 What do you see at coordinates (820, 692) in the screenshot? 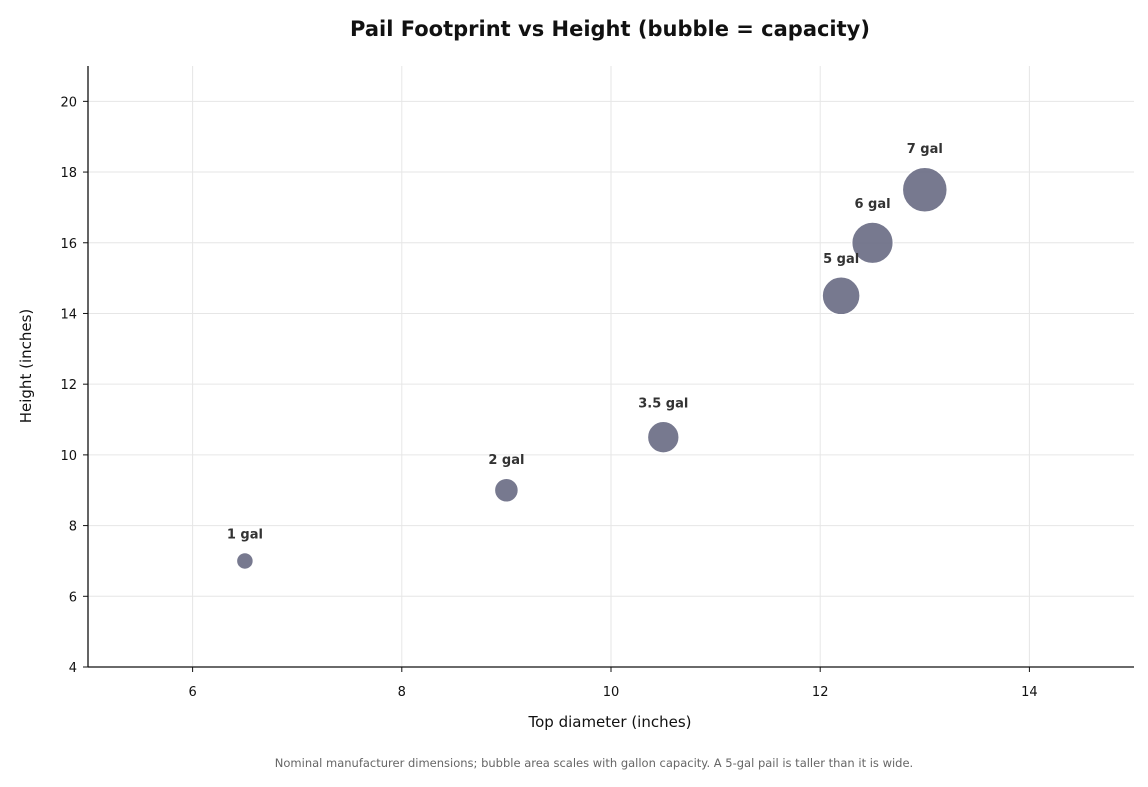
I see `x-tick-label: 12` at bounding box center [820, 692].